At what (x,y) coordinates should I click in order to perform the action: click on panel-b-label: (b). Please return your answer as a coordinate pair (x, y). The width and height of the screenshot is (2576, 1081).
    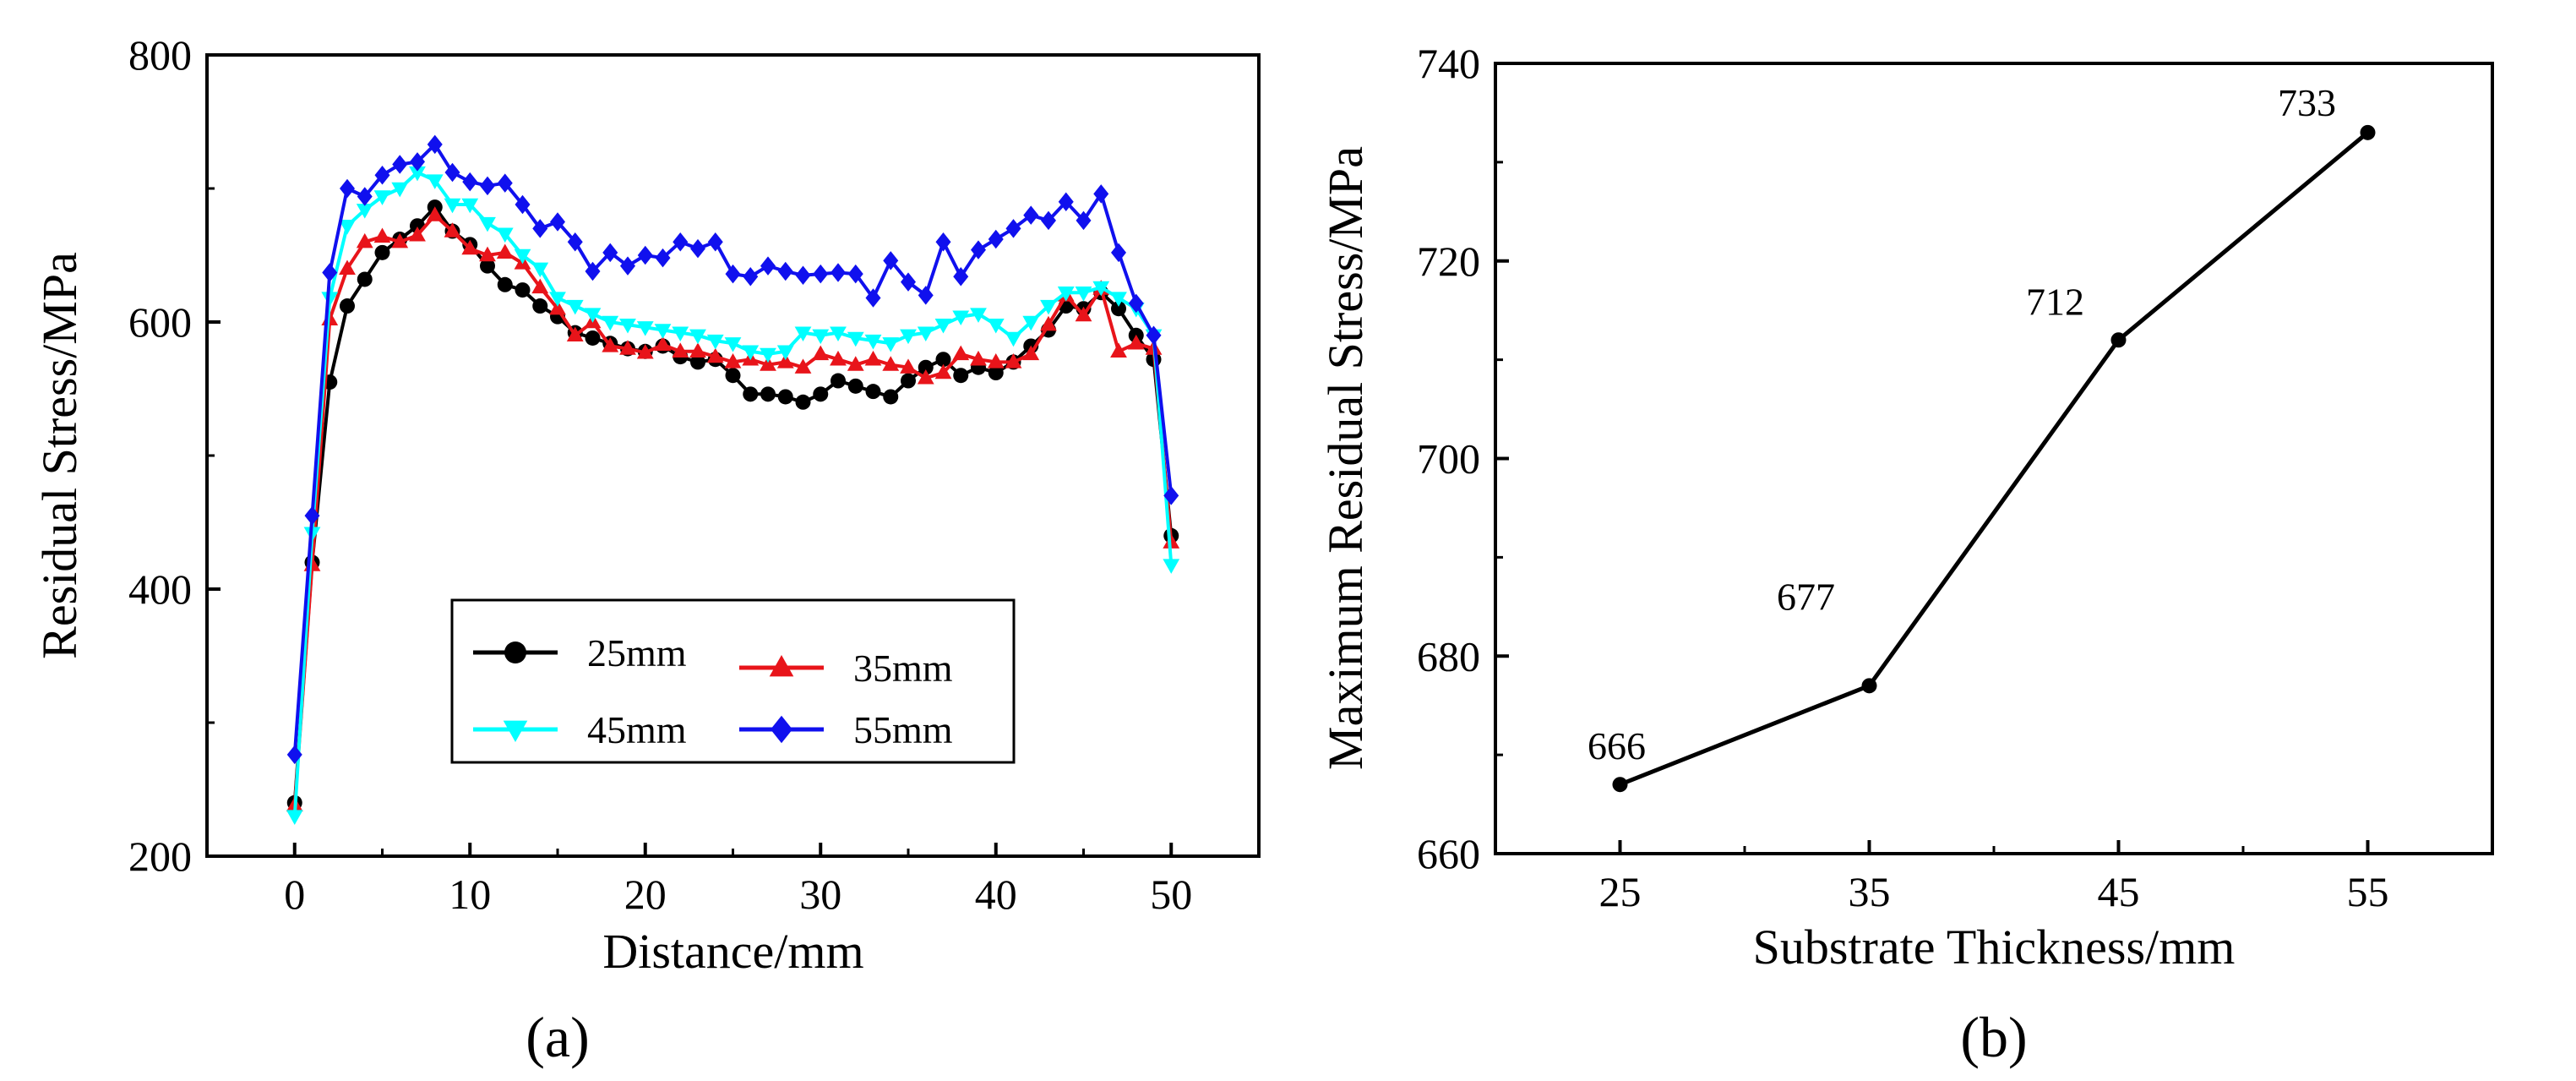
    Looking at the image, I should click on (1993, 1037).